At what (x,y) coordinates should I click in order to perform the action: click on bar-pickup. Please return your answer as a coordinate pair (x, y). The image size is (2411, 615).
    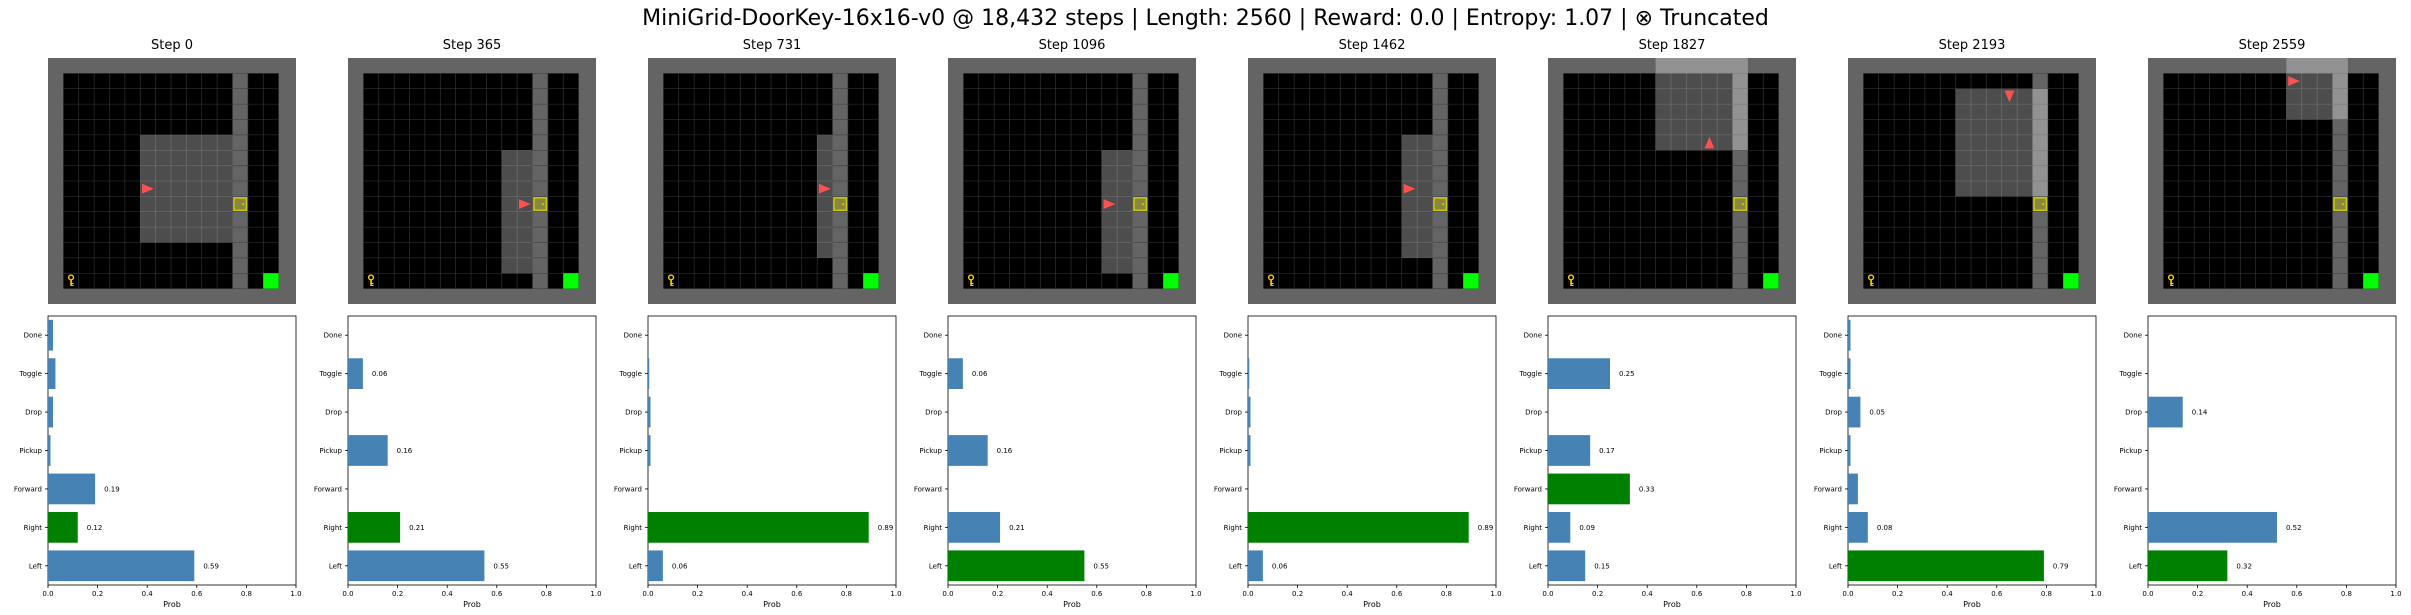
    Looking at the image, I should click on (1849, 450).